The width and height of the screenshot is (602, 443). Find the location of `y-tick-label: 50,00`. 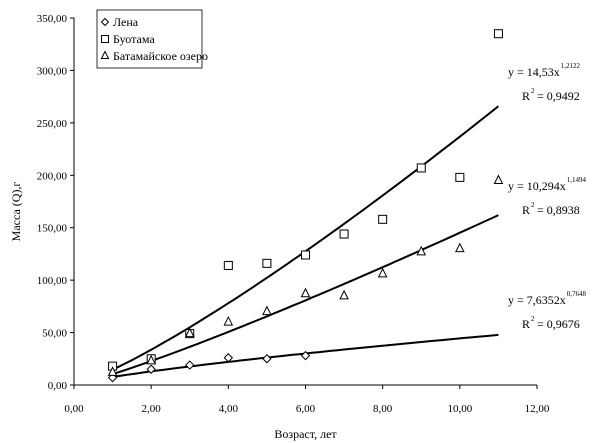

y-tick-label: 50,00 is located at coordinates (54, 334).